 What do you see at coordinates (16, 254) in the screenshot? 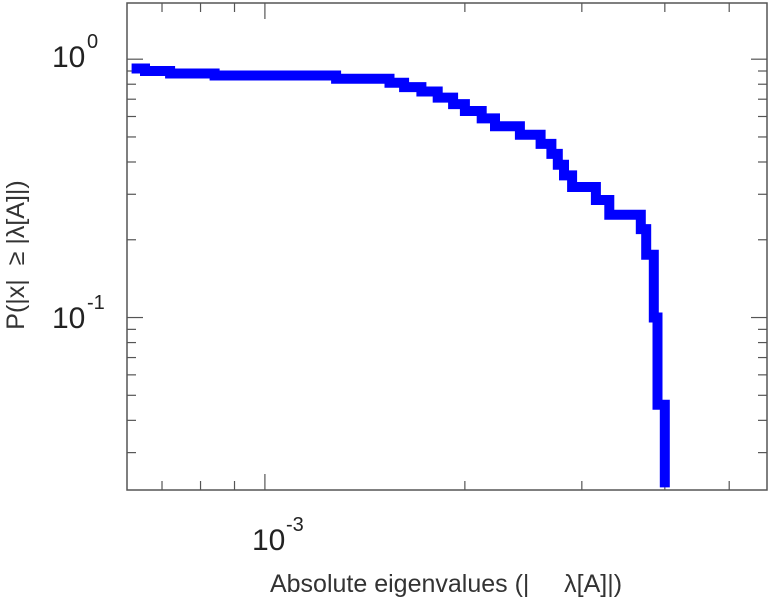
I see `y-axis-title: P(|x| ≥ |λ[A]|)` at bounding box center [16, 254].